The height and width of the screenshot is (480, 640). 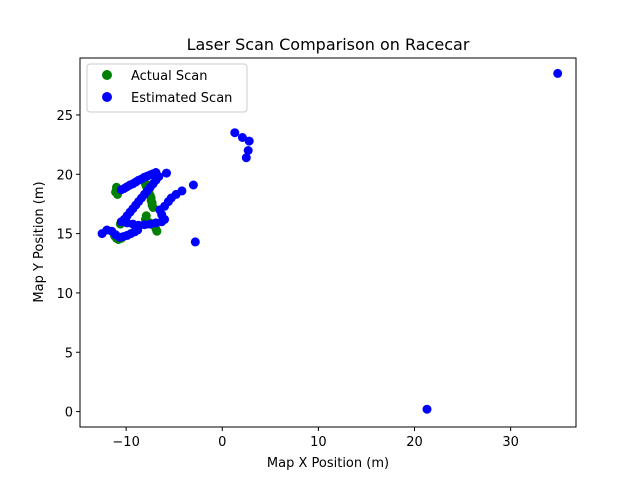 What do you see at coordinates (328, 44) in the screenshot?
I see `chart-title: Laser Scan Comparison on Racecar` at bounding box center [328, 44].